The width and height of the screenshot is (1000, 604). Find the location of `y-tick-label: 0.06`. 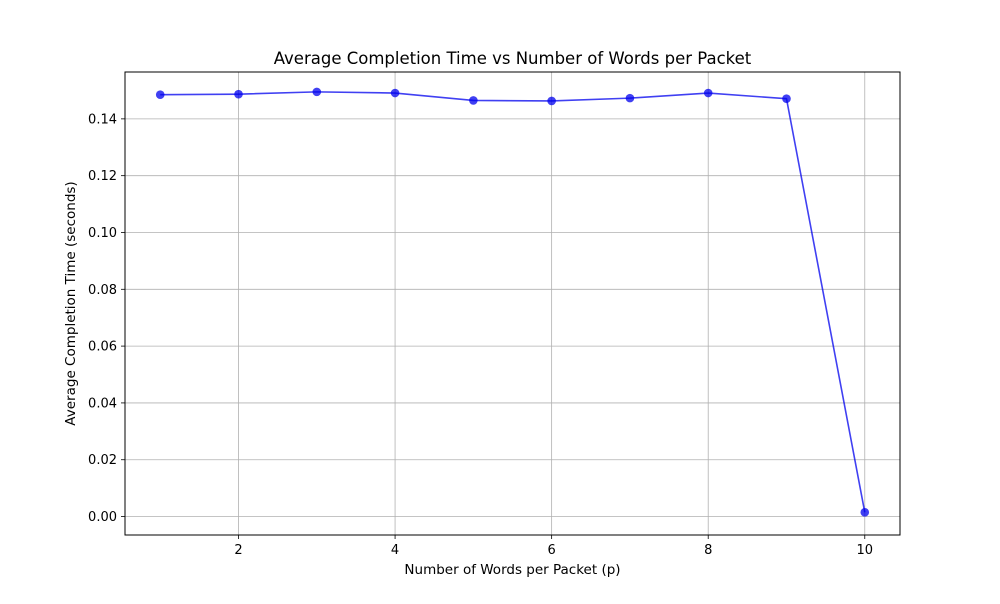

y-tick-label: 0.06 is located at coordinates (102, 347).